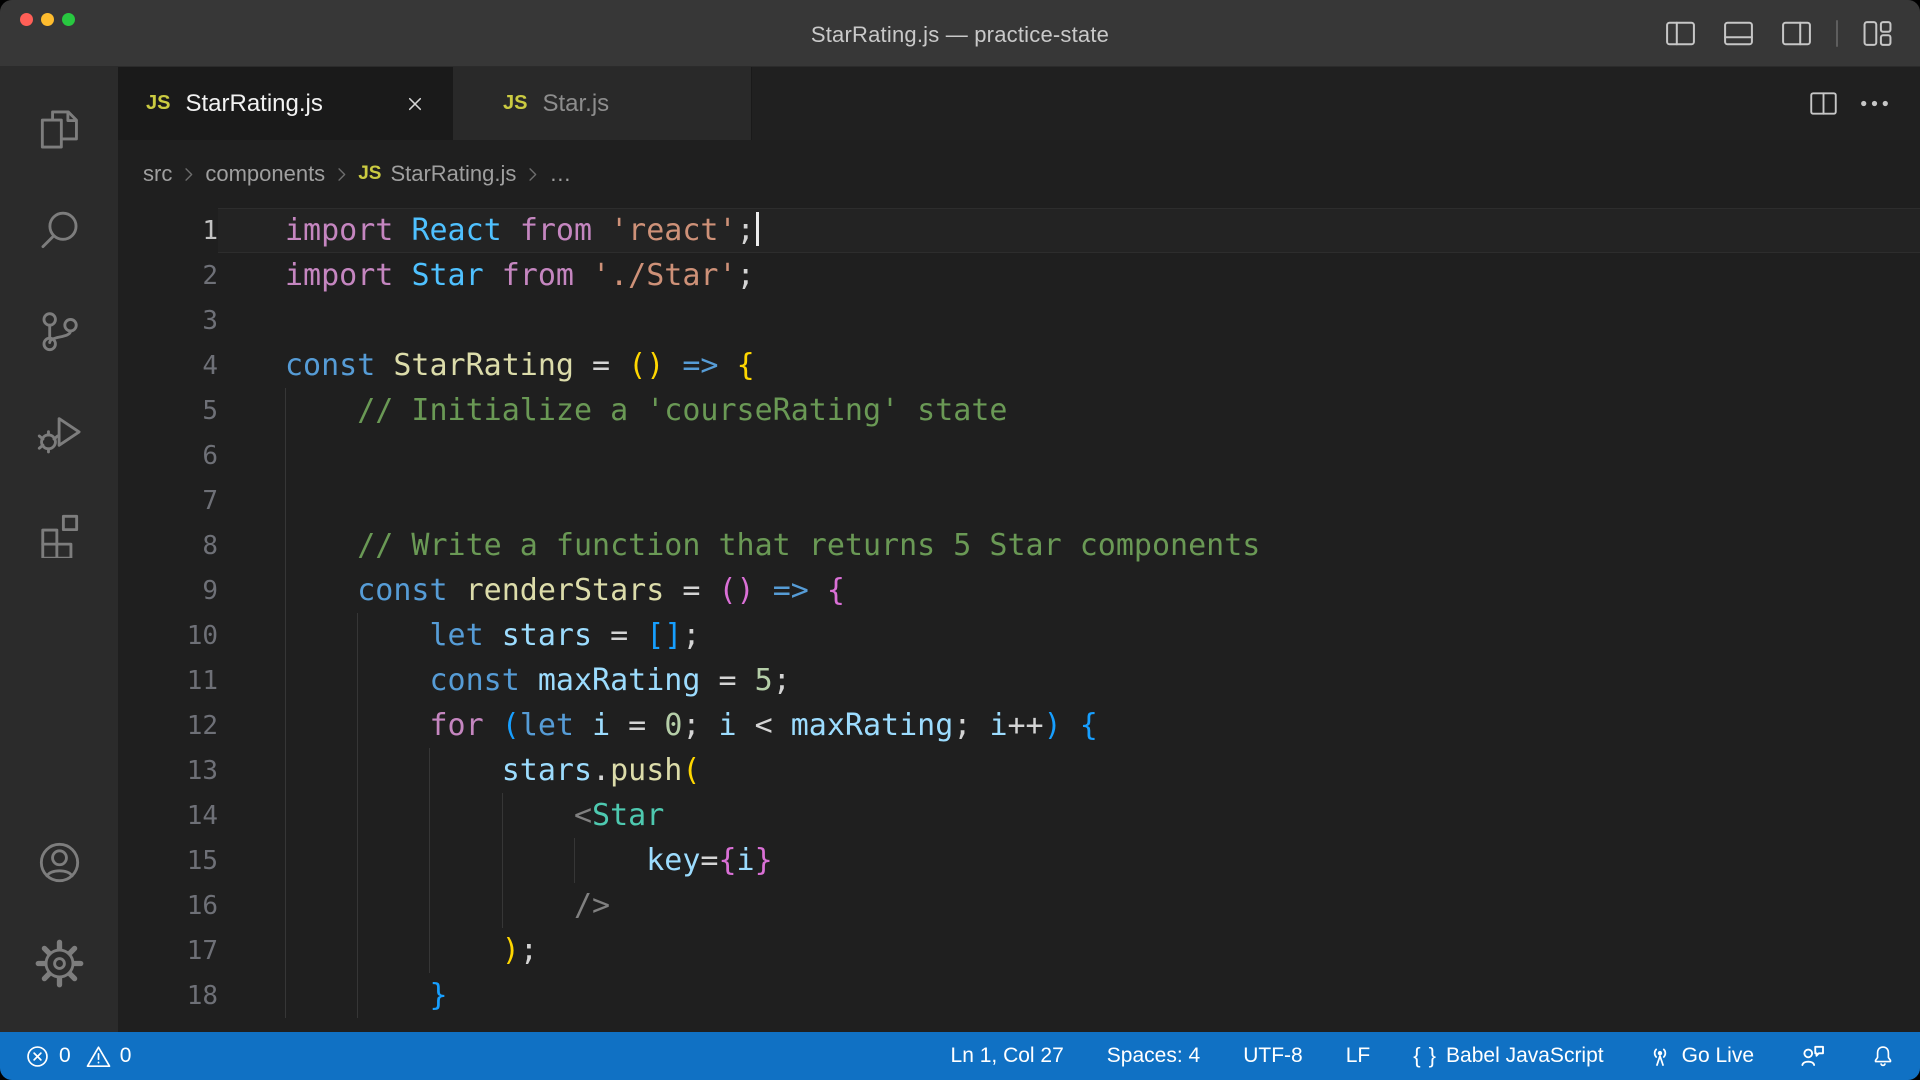 The height and width of the screenshot is (1080, 1920). I want to click on activity-bar-item-search, so click(59, 230).